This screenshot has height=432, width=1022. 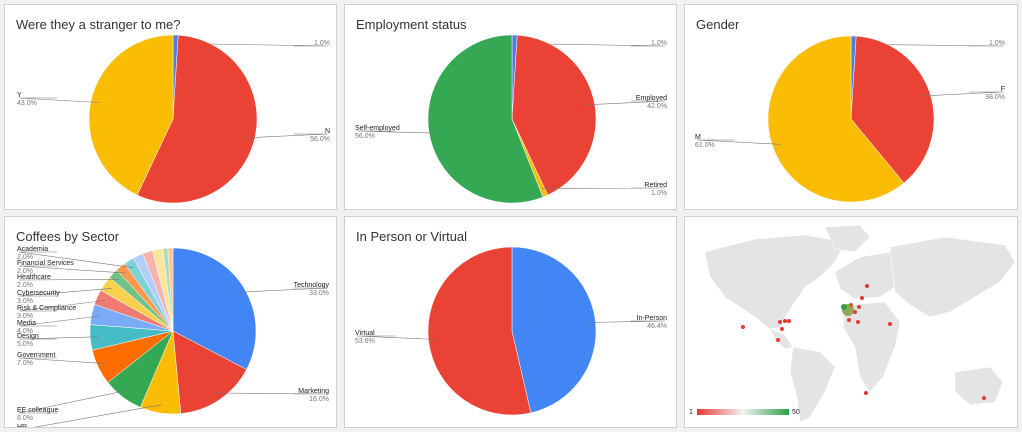 What do you see at coordinates (19, 95) in the screenshot?
I see `slice-label: Y` at bounding box center [19, 95].